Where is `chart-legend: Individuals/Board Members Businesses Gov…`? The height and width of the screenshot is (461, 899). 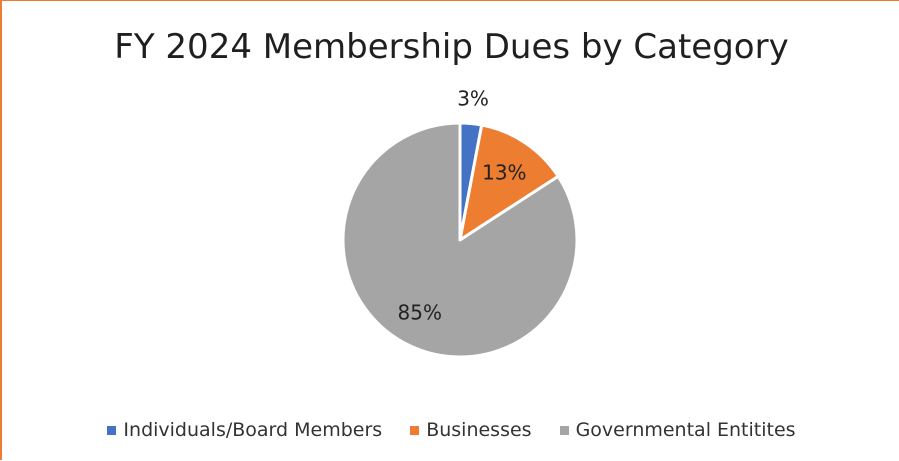
chart-legend: Individuals/Board Members Businesses Gov… is located at coordinates (450, 430).